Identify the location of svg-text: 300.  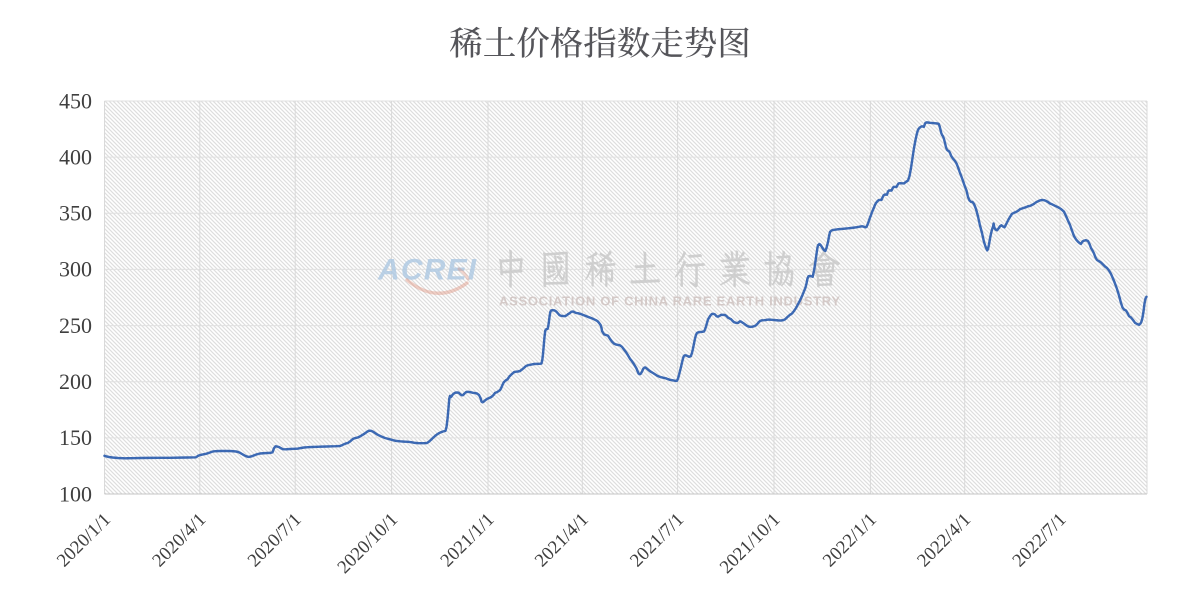
(75, 269).